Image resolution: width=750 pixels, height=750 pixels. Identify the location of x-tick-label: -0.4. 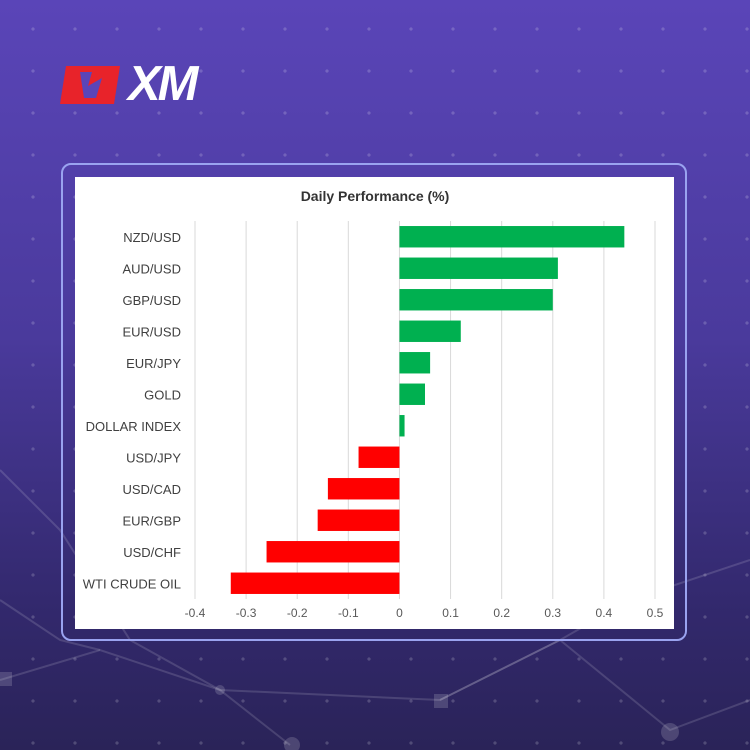
(195, 613).